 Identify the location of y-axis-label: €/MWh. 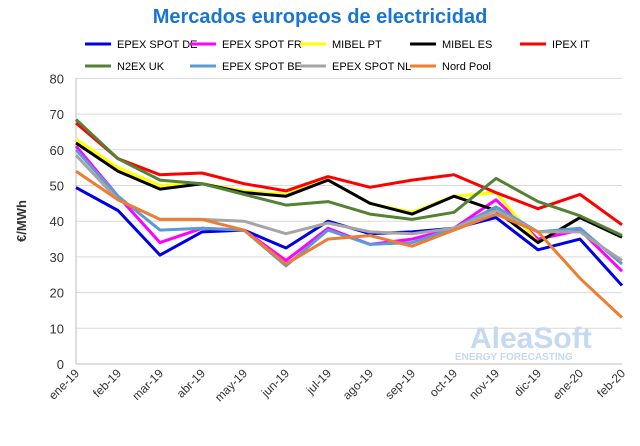
(21, 221).